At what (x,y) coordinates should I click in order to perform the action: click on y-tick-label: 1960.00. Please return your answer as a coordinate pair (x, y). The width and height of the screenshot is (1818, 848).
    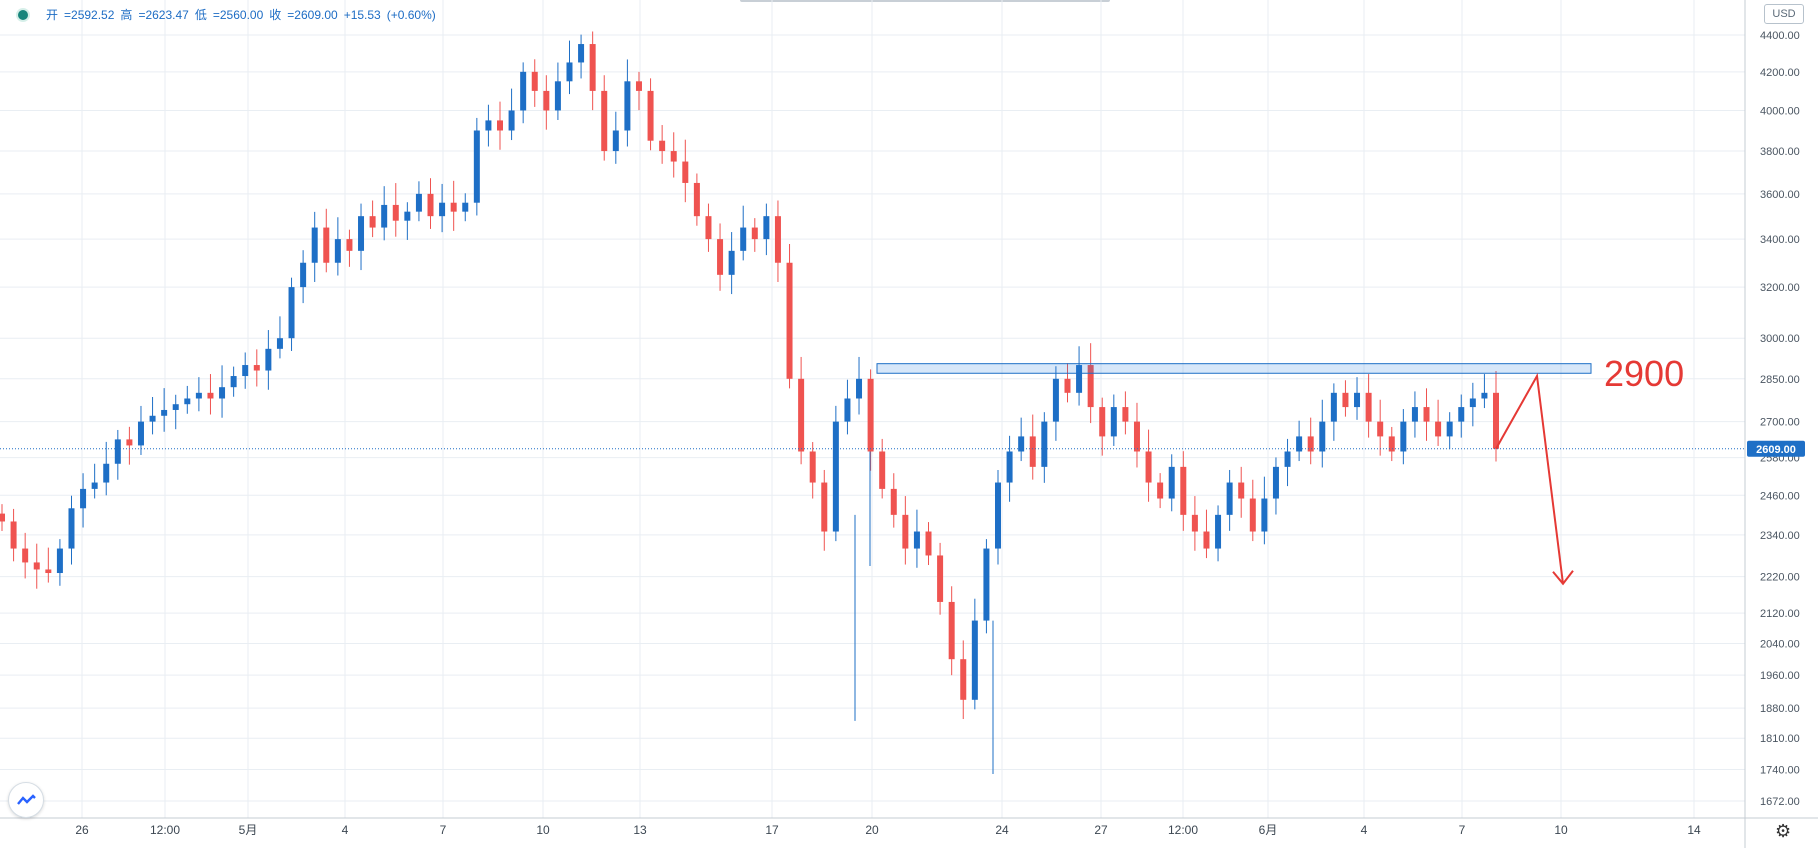
    Looking at the image, I should click on (1780, 676).